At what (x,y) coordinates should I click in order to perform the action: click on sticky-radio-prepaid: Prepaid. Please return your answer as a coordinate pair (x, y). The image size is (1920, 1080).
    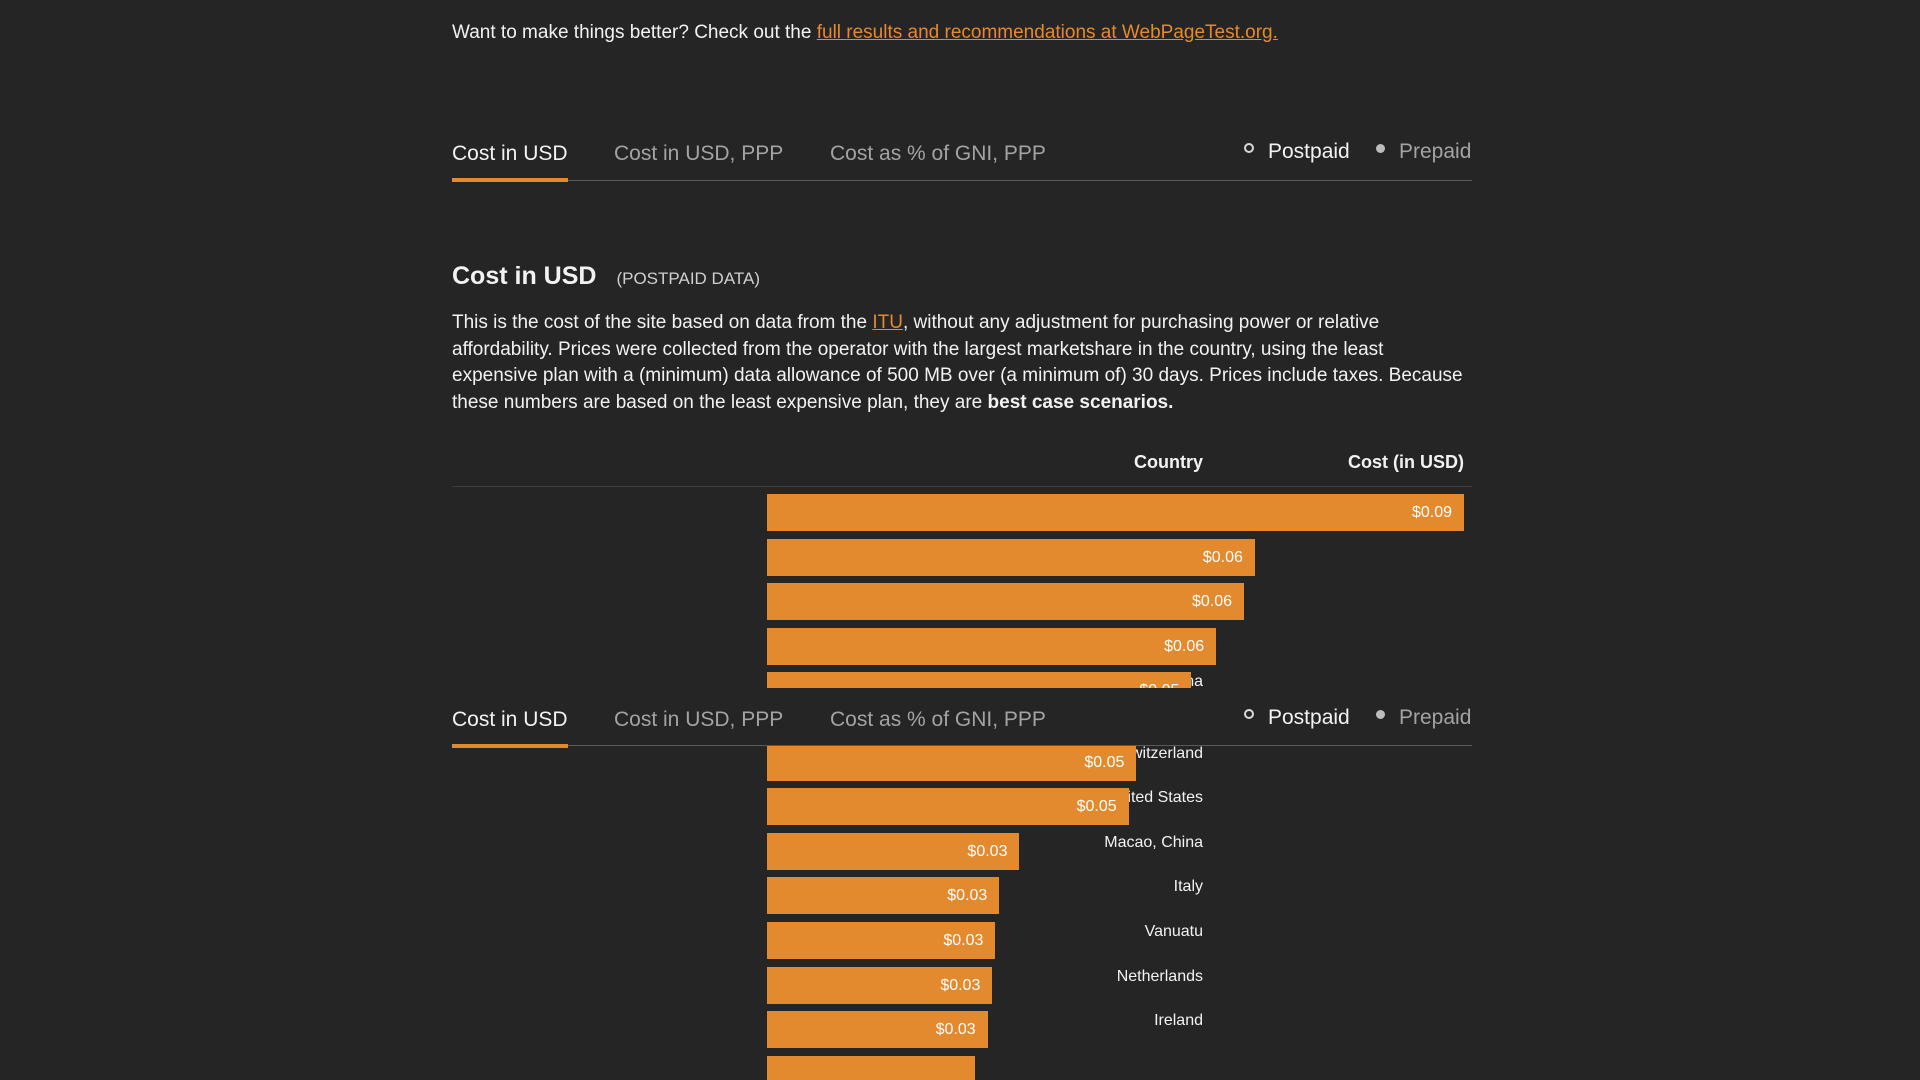
    Looking at the image, I should click on (1423, 718).